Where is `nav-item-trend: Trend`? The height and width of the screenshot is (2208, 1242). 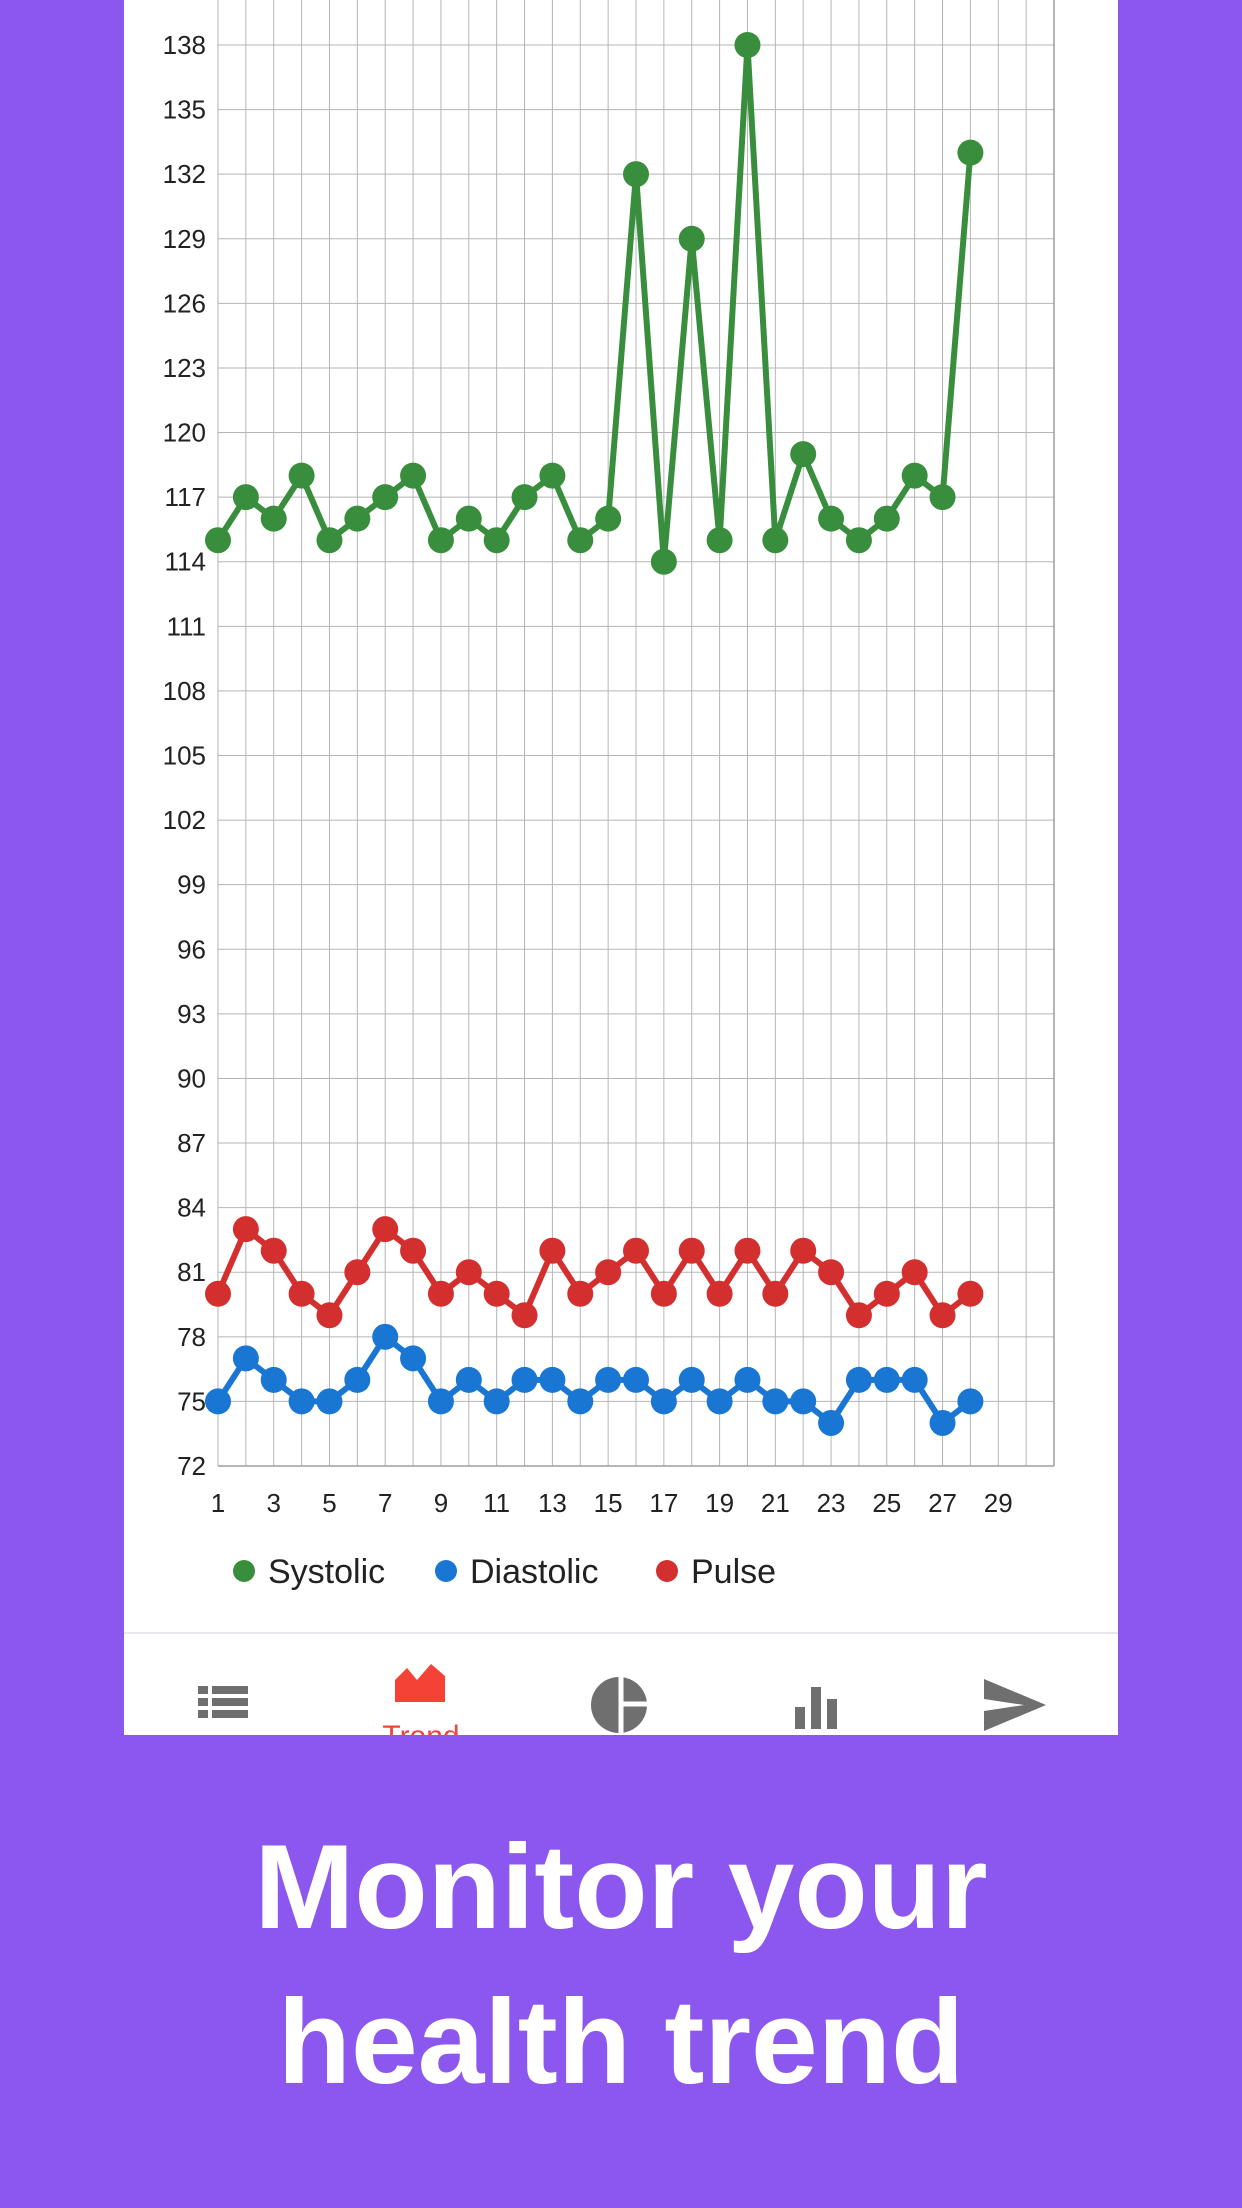 nav-item-trend: Trend is located at coordinates (421, 1684).